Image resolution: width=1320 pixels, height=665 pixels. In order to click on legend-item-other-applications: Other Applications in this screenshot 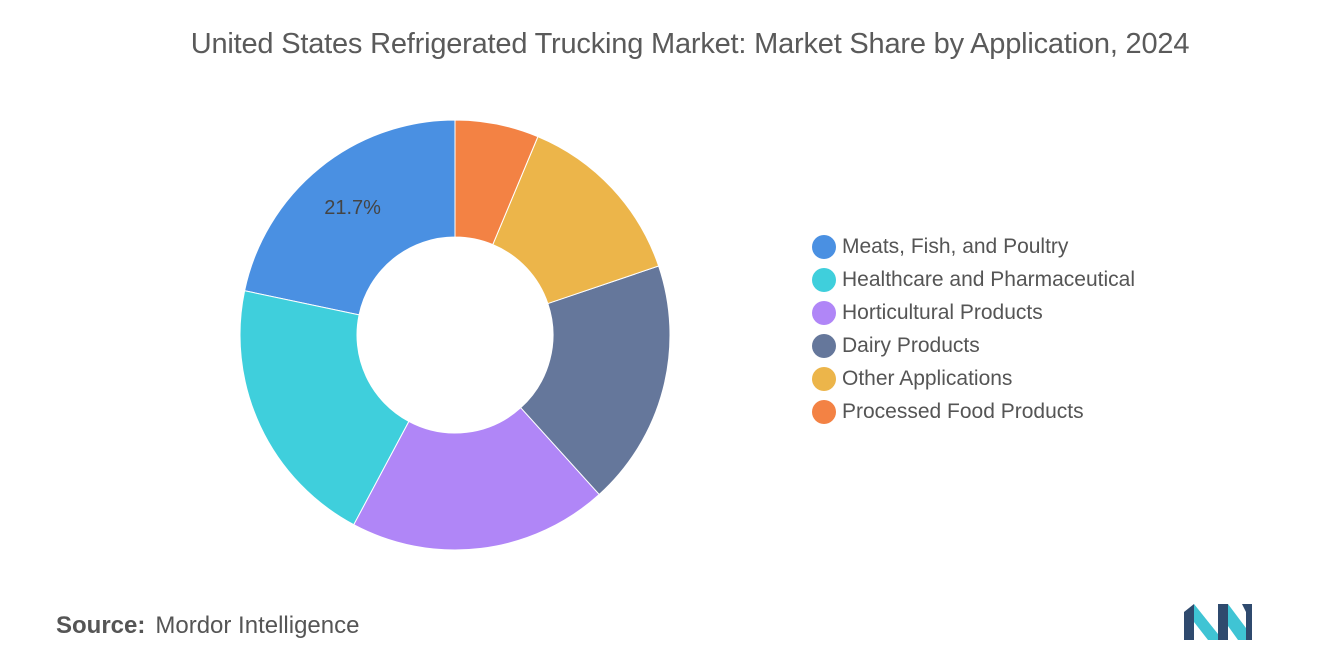, I will do `click(973, 378)`.